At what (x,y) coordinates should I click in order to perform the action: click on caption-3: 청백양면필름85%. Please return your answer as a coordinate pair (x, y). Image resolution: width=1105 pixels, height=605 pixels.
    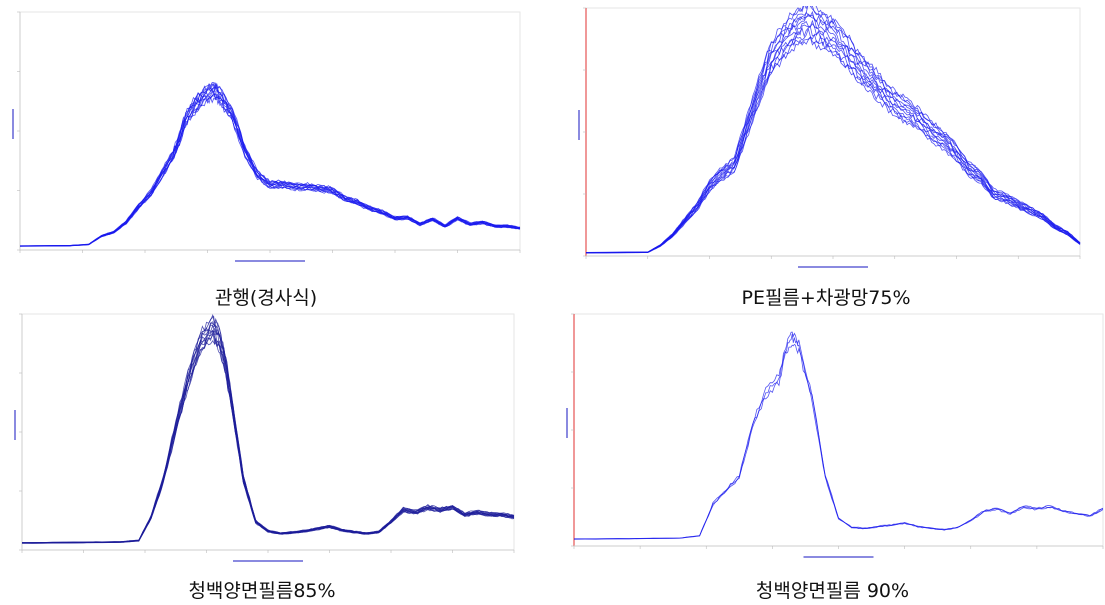
    Looking at the image, I should click on (262, 591).